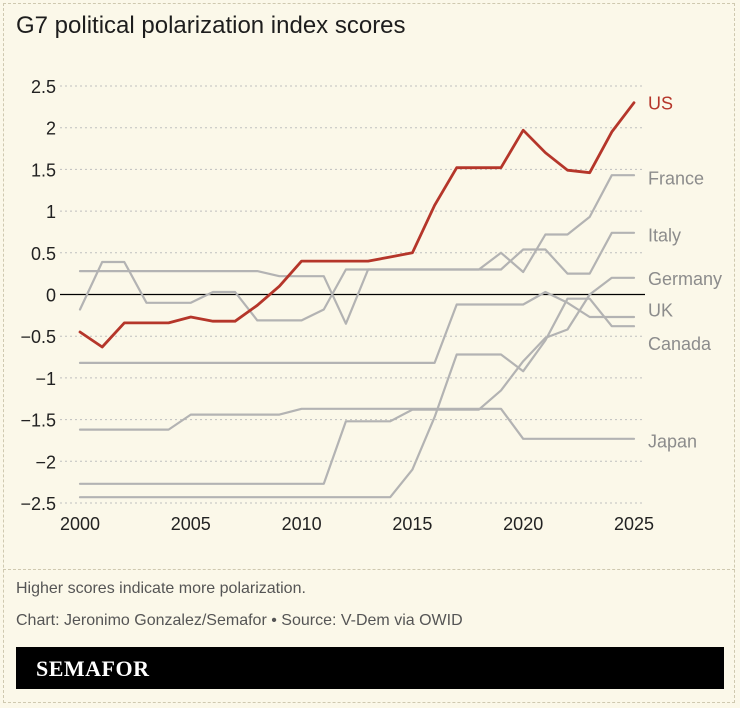  I want to click on footer-divider, so click(369, 569).